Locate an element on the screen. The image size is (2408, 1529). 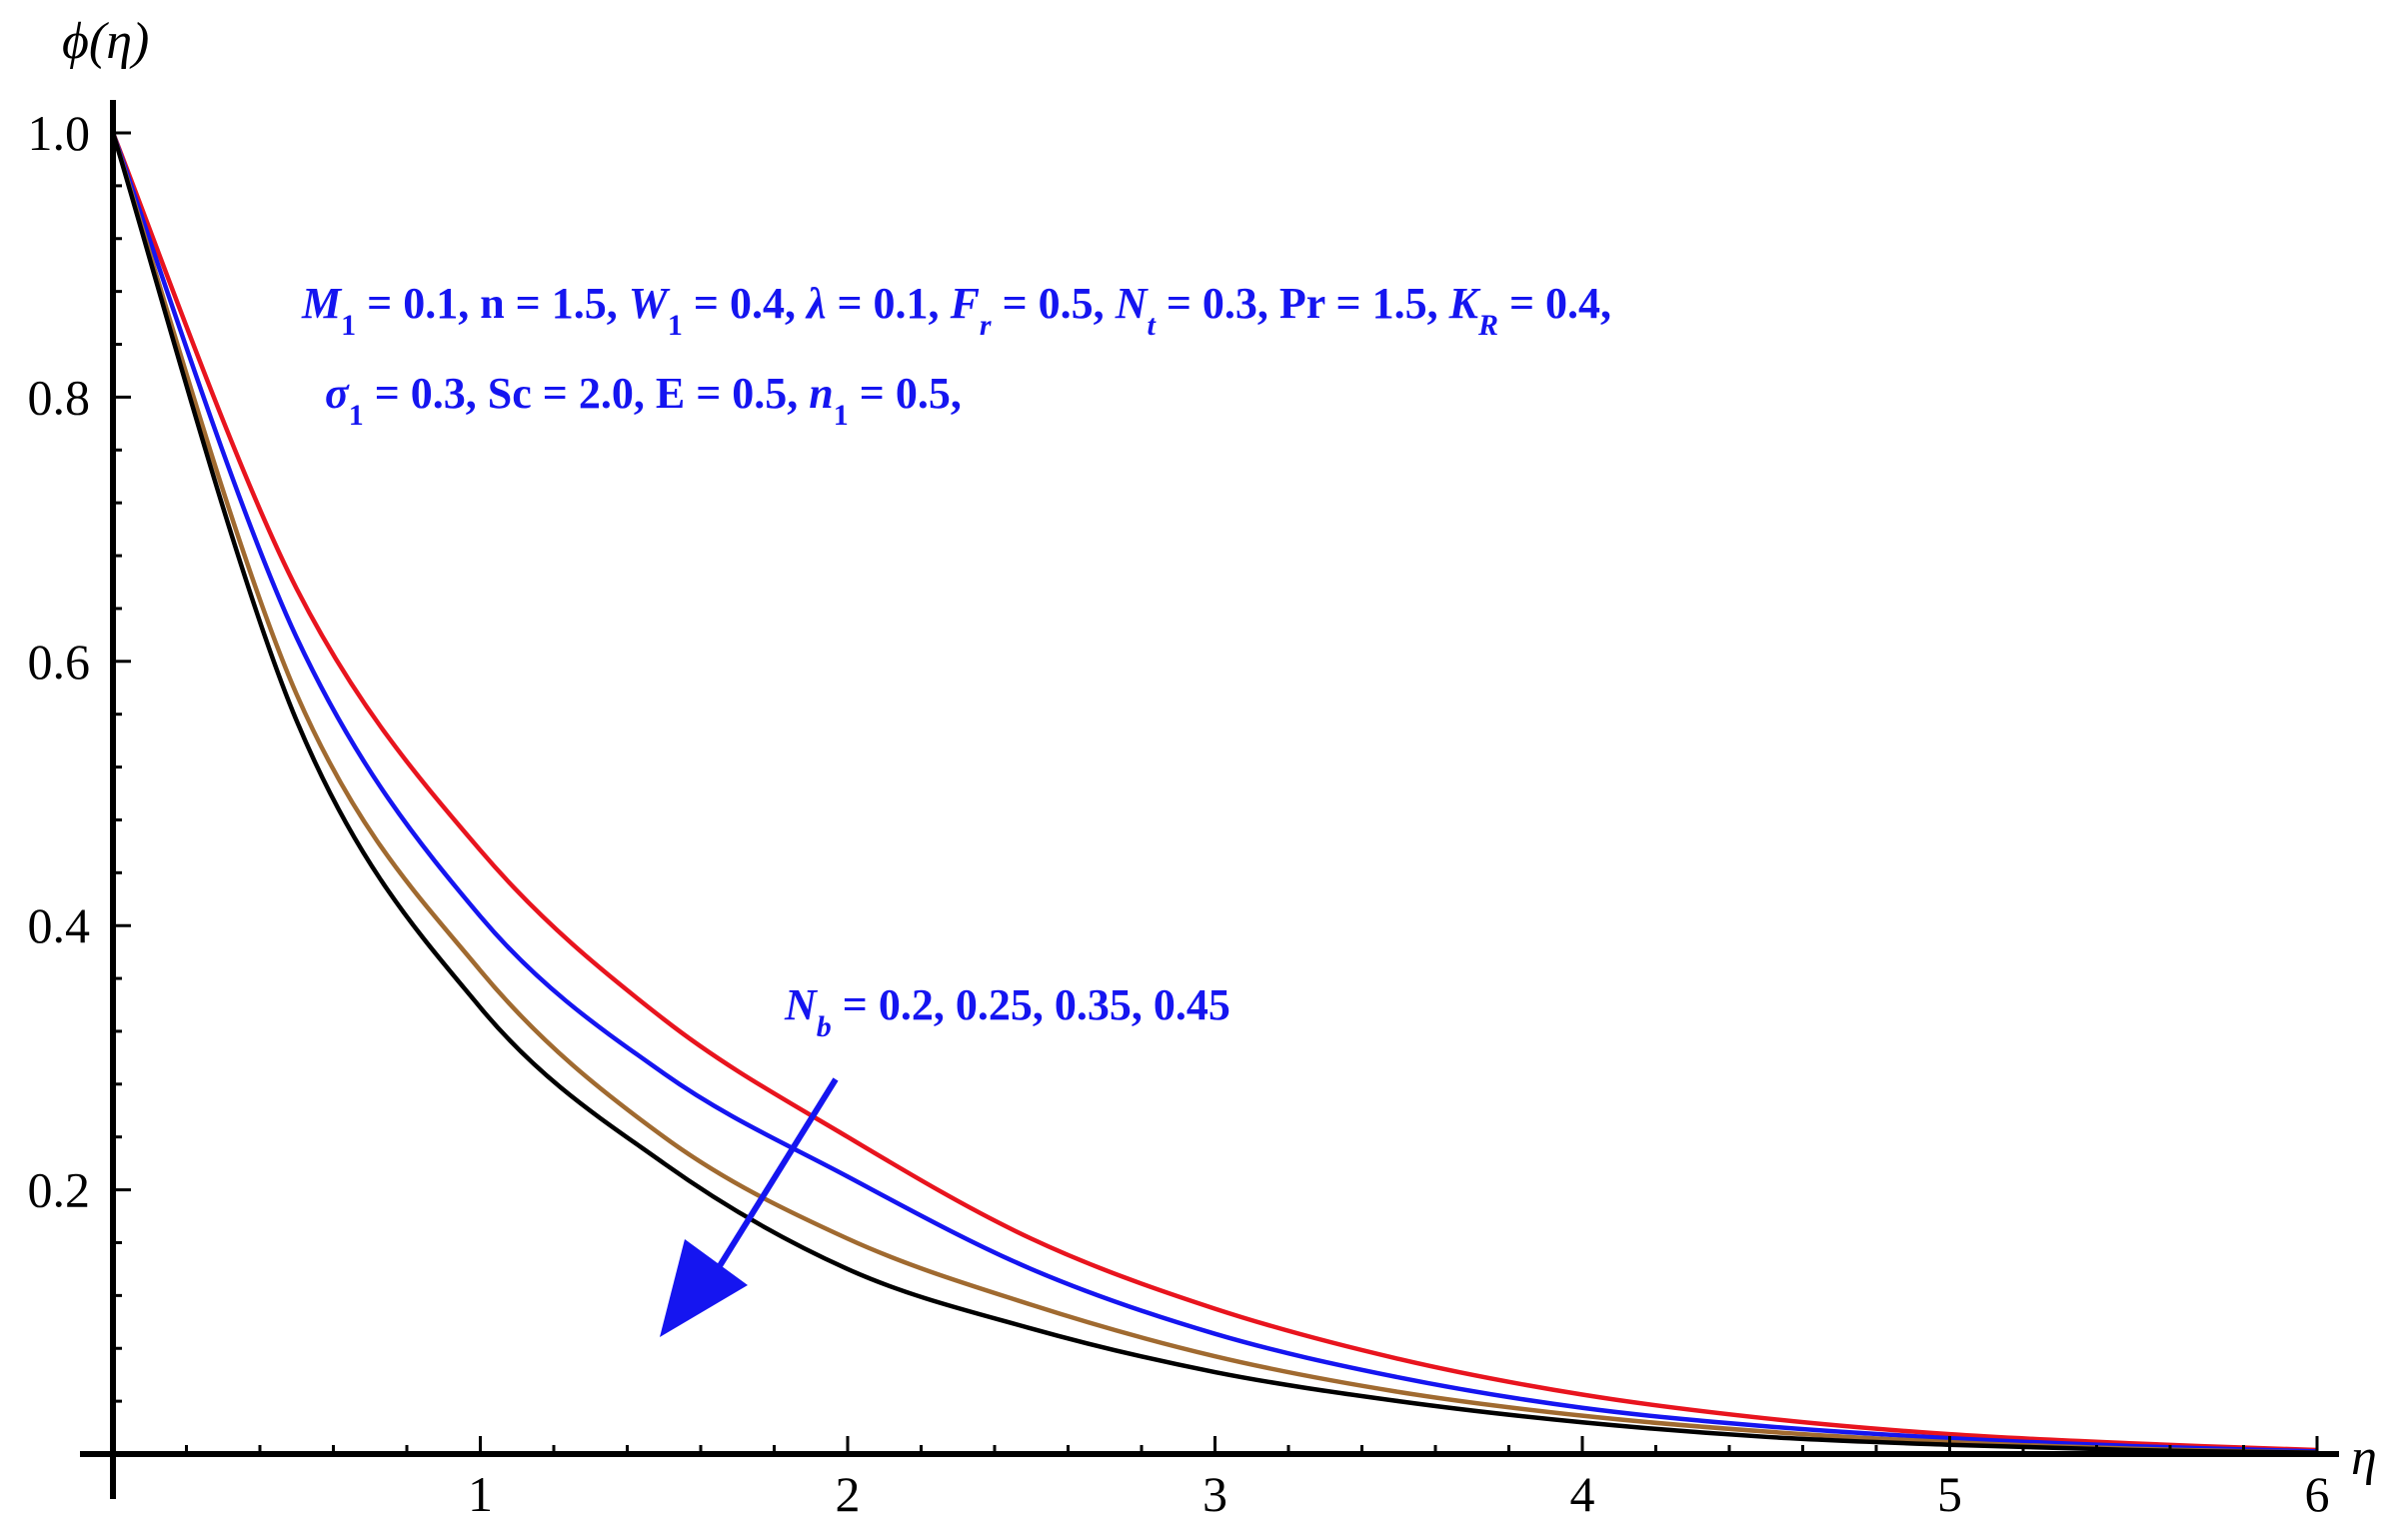
y-tick-label: 0.8 is located at coordinates (59, 397).